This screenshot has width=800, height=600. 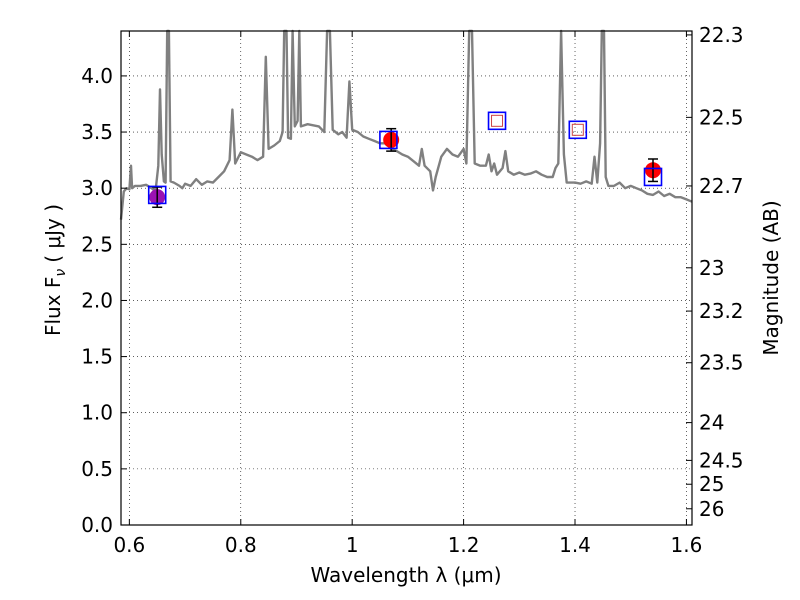 I want to click on x-tick-label: 1.6, so click(x=687, y=545).